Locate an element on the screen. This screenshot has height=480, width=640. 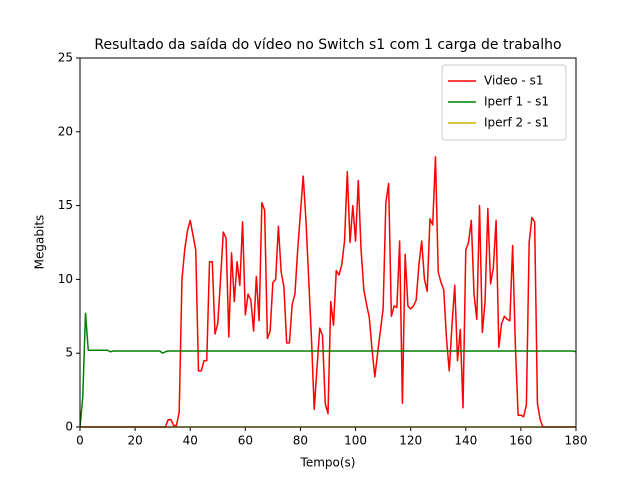
y-tick-label: 25 is located at coordinates (65, 58).